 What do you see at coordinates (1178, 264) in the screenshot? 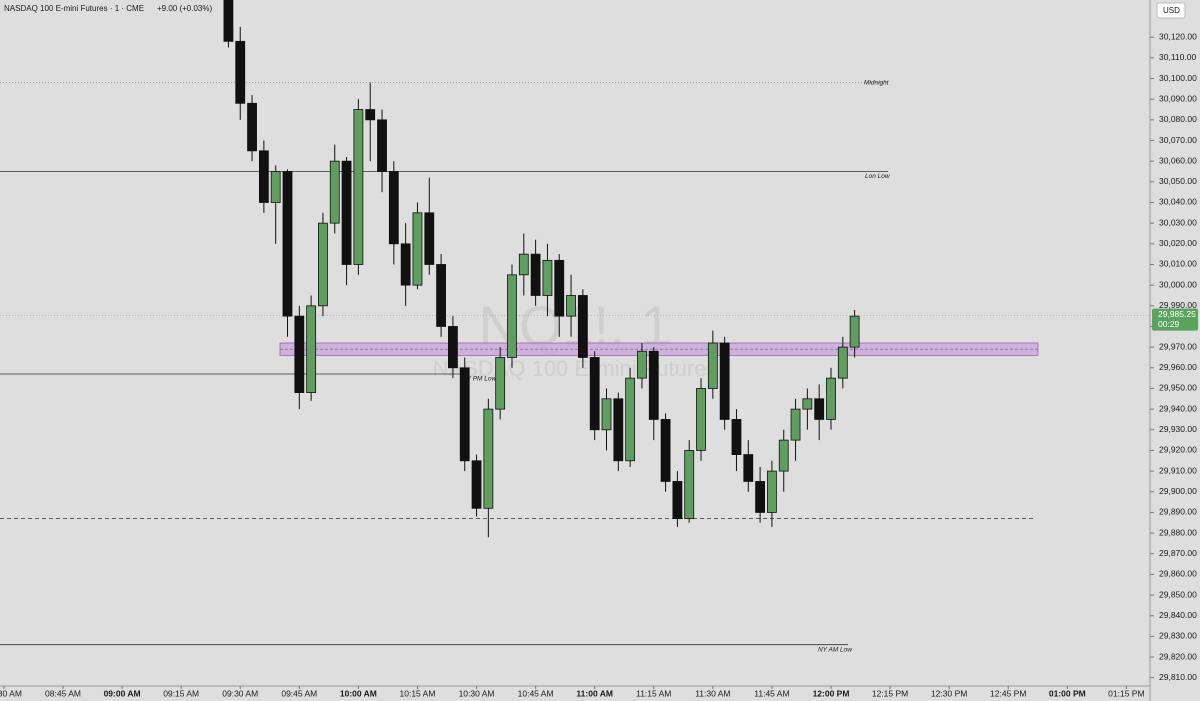
I see `y-tick-label: 30,010.00` at bounding box center [1178, 264].